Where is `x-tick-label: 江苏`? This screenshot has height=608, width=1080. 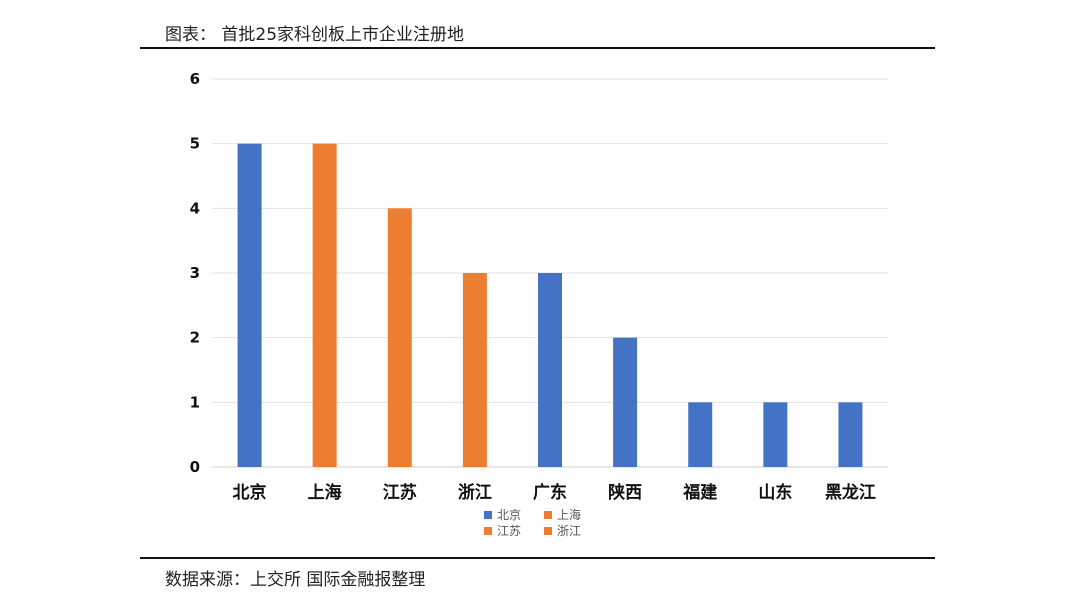
x-tick-label: 江苏 is located at coordinates (400, 492).